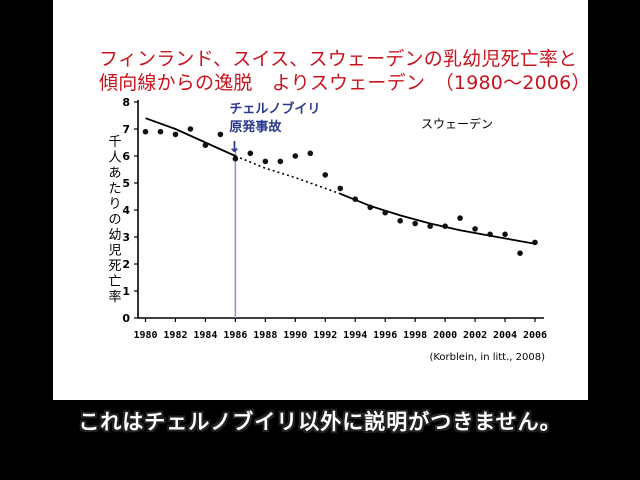 This screenshot has width=640, height=480. What do you see at coordinates (338, 59) in the screenshot?
I see `chart-title-line-1: フィンランド、スイス、スウェーデンの乳幼児死亡率と` at bounding box center [338, 59].